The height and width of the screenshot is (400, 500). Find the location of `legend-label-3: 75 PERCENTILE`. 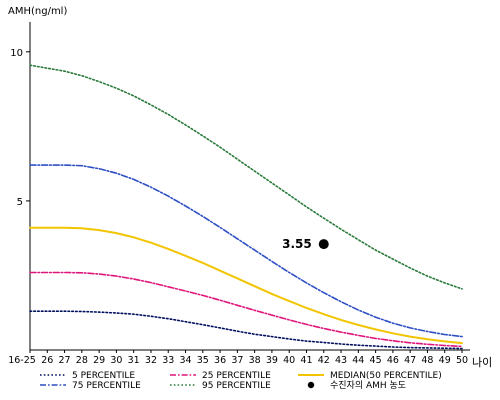

legend-label-3: 75 PERCENTILE is located at coordinates (106, 386).